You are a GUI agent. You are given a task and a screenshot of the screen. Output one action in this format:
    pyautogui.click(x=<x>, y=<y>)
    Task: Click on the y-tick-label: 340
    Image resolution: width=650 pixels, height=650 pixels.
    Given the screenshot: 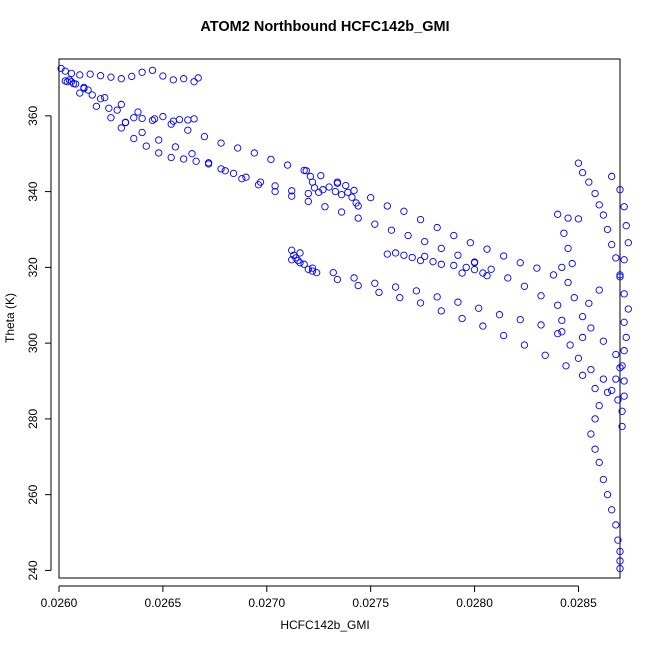 What is the action you would take?
    pyautogui.click(x=33, y=191)
    